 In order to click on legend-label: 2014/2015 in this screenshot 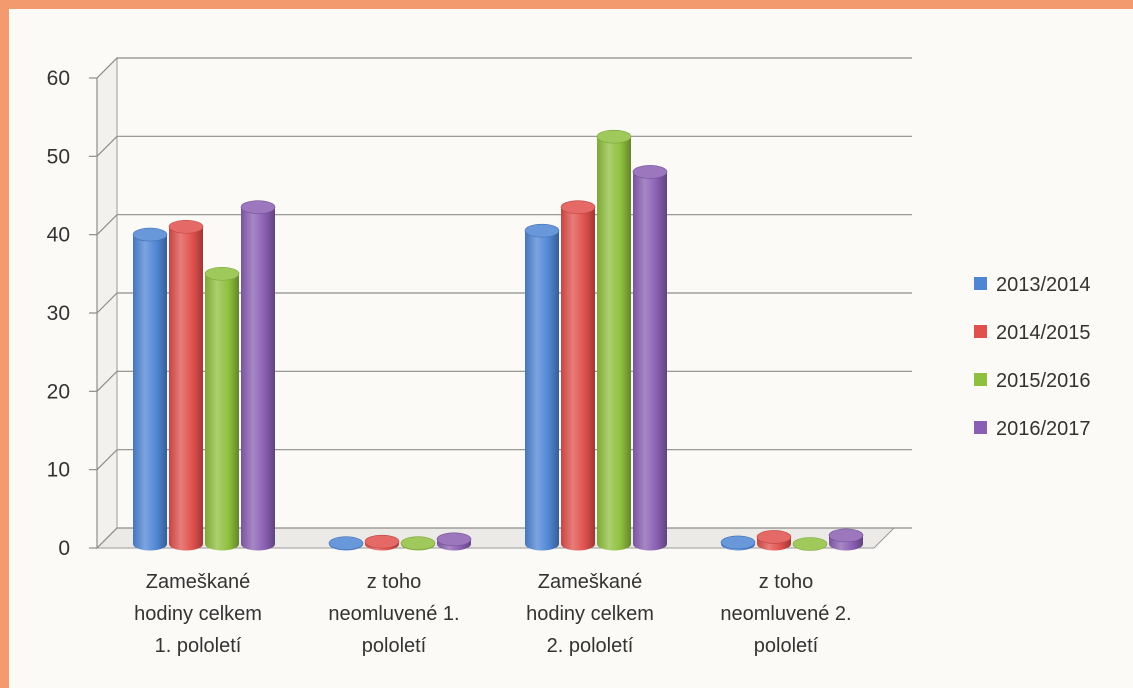, I will do `click(1043, 333)`.